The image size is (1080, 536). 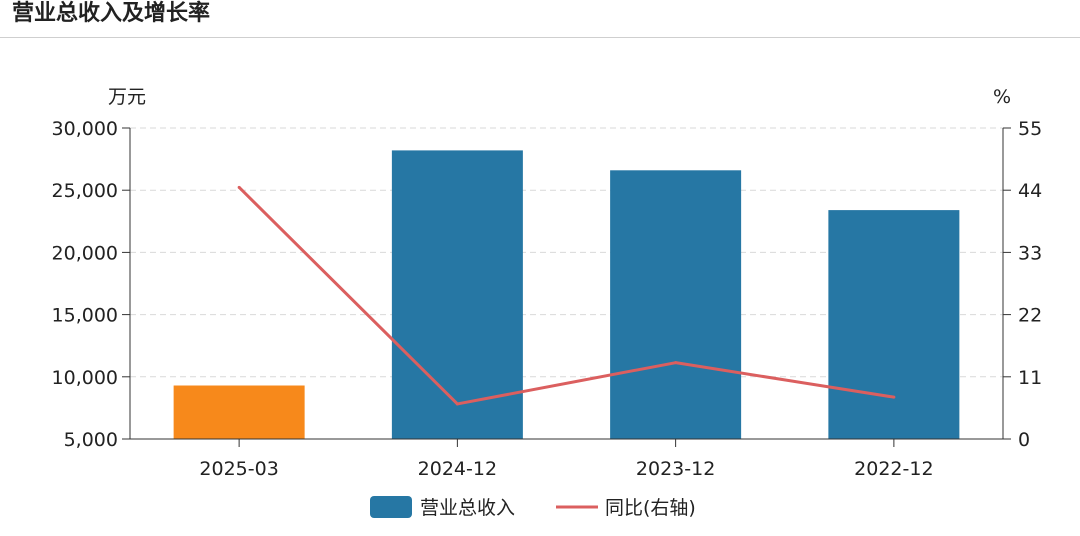 I want to click on y-left-tick-label: 10,000, so click(x=85, y=378).